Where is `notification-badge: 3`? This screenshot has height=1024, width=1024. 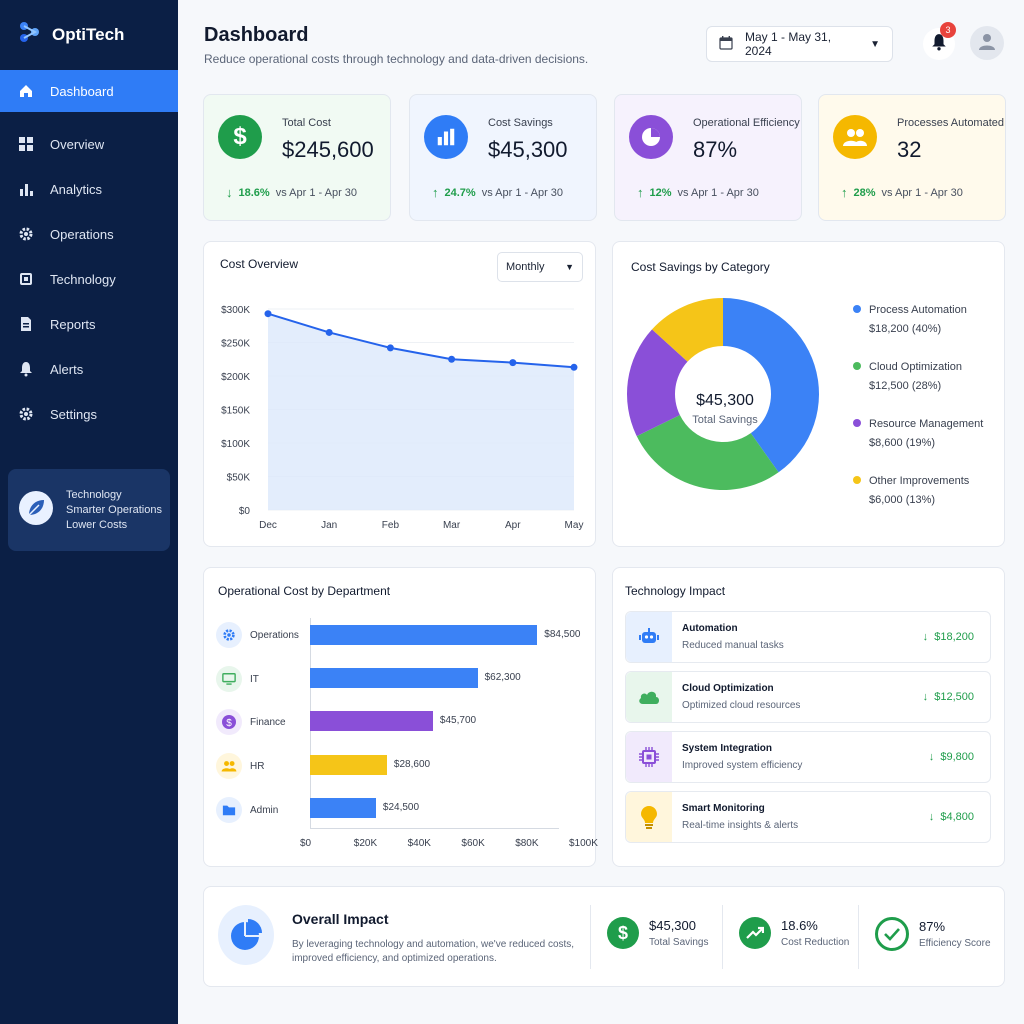 notification-badge: 3 is located at coordinates (948, 30).